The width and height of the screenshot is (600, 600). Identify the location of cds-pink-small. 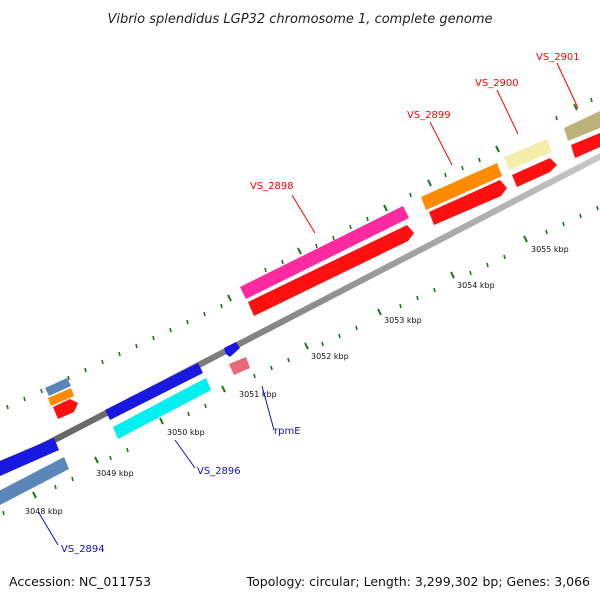
(239, 366).